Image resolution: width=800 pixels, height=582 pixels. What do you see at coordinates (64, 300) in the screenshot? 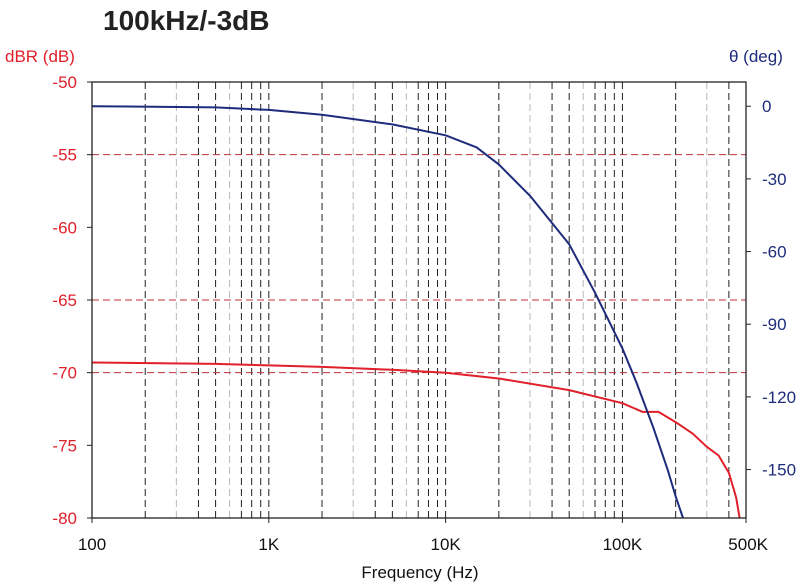
I see `left-tick-label: -65` at bounding box center [64, 300].